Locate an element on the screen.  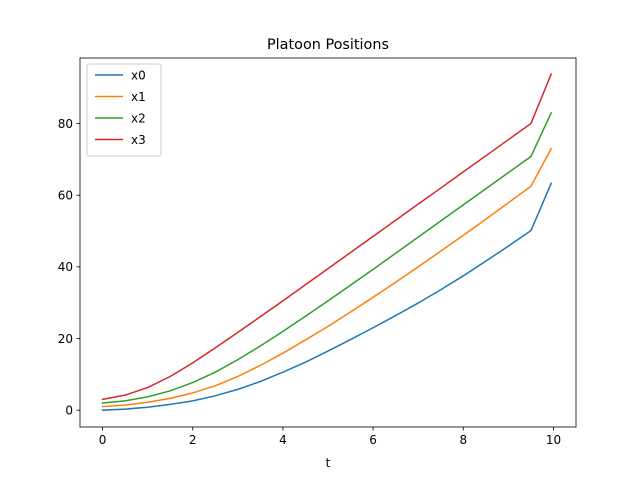
legend-label-x3: x3 is located at coordinates (138, 140).